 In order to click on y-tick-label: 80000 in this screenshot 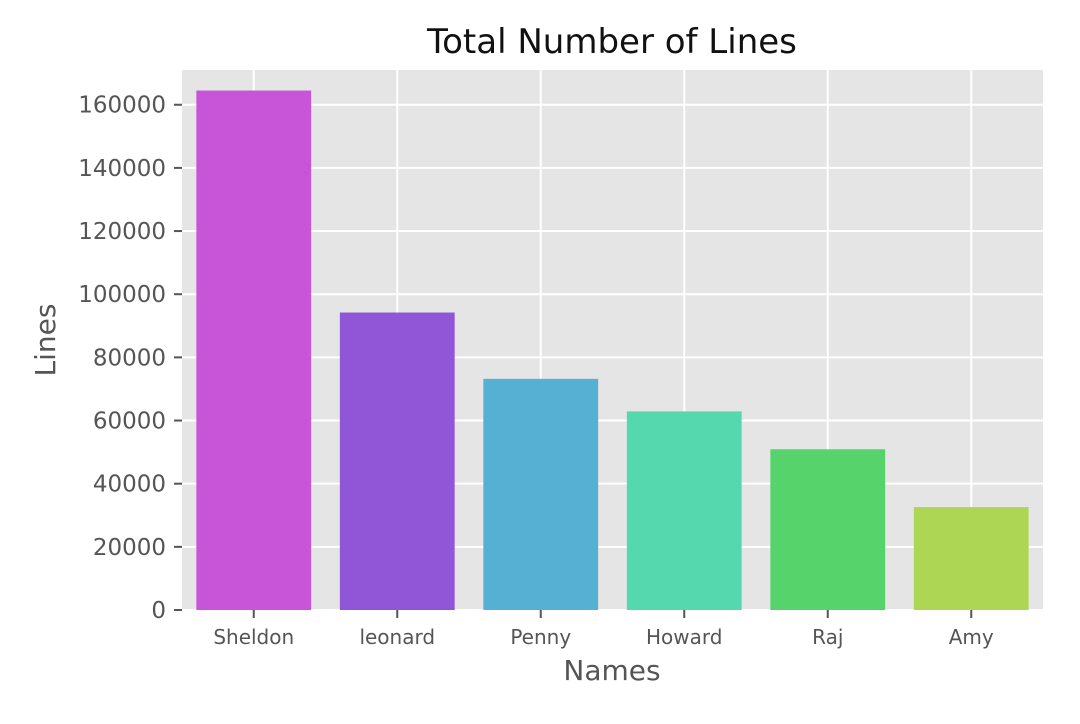, I will do `click(129, 358)`.